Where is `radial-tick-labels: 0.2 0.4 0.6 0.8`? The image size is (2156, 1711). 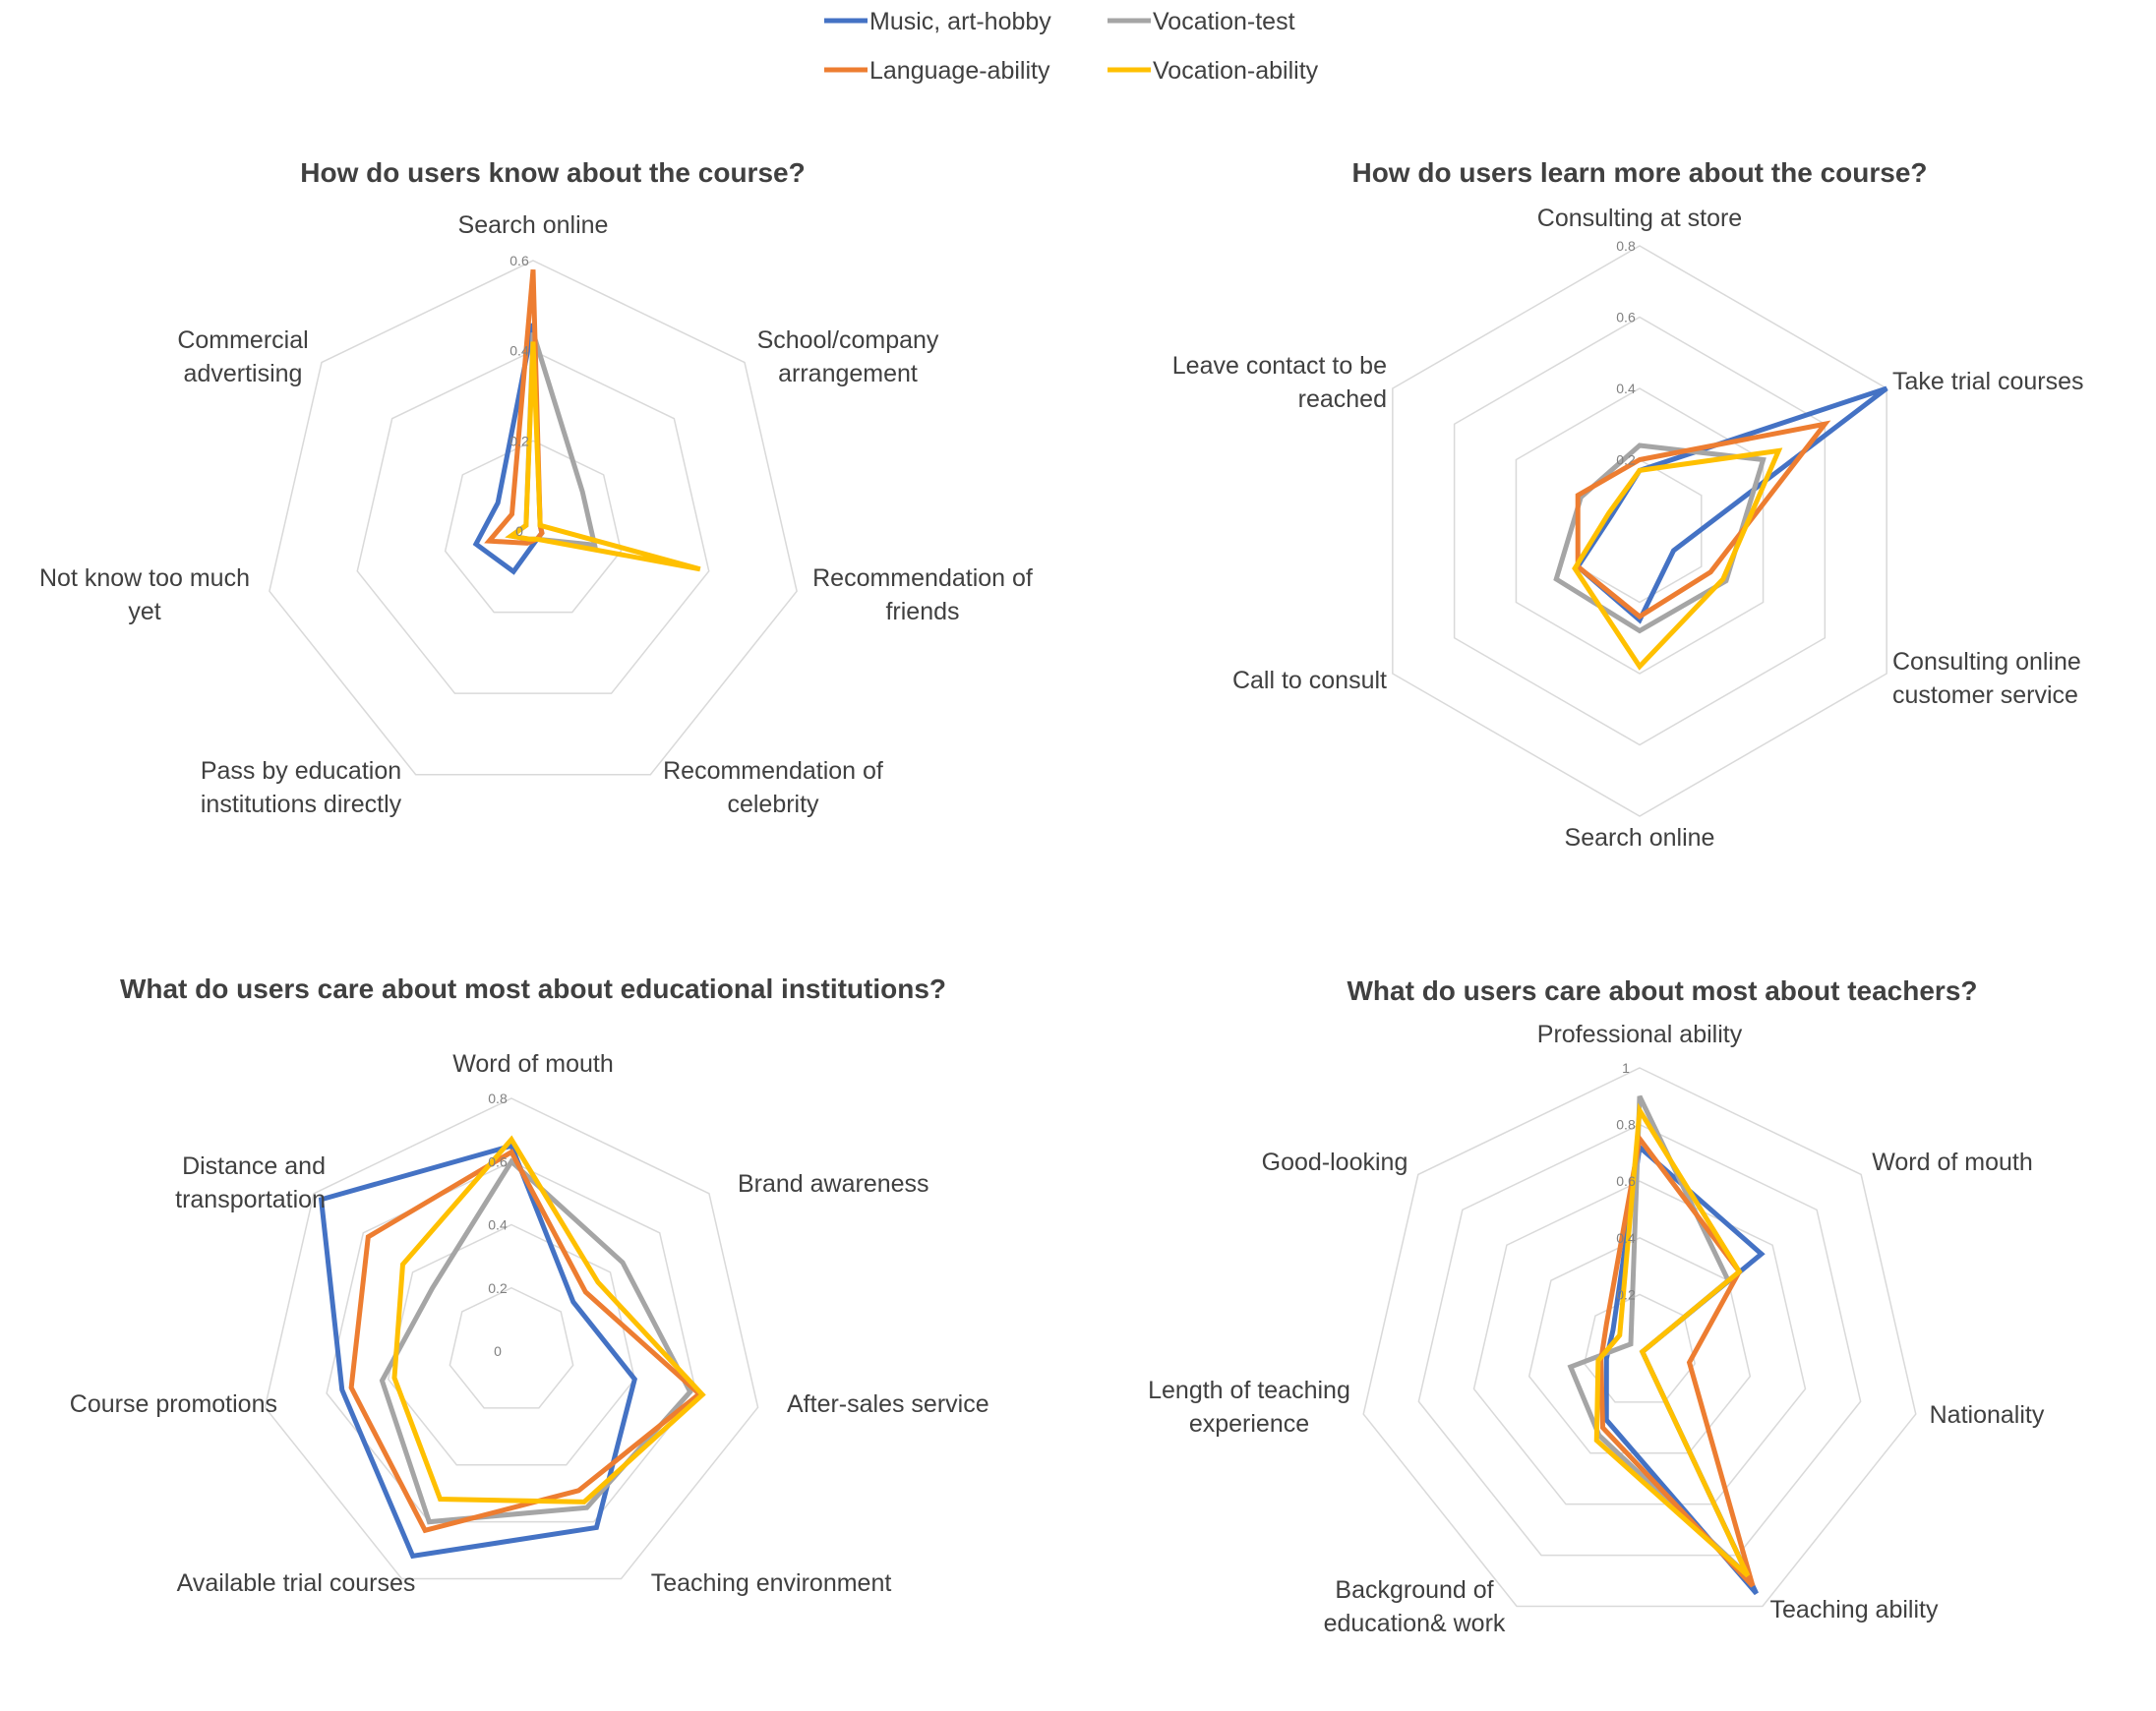
radial-tick-labels: 0.2 0.4 0.6 0.8 is located at coordinates (1626, 353).